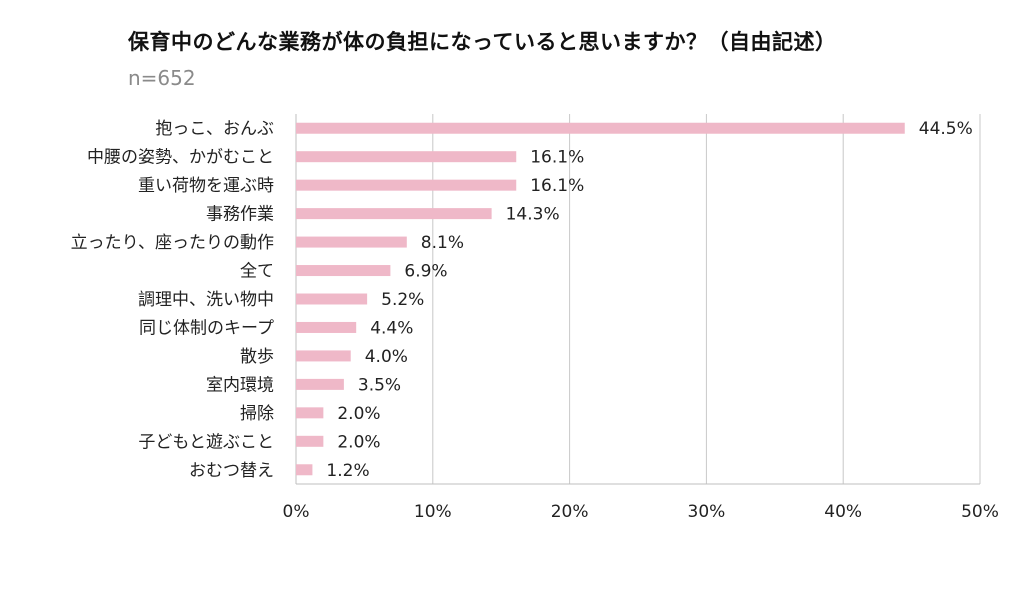 The width and height of the screenshot is (1027, 593). I want to click on category-label: 全て, so click(257, 272).